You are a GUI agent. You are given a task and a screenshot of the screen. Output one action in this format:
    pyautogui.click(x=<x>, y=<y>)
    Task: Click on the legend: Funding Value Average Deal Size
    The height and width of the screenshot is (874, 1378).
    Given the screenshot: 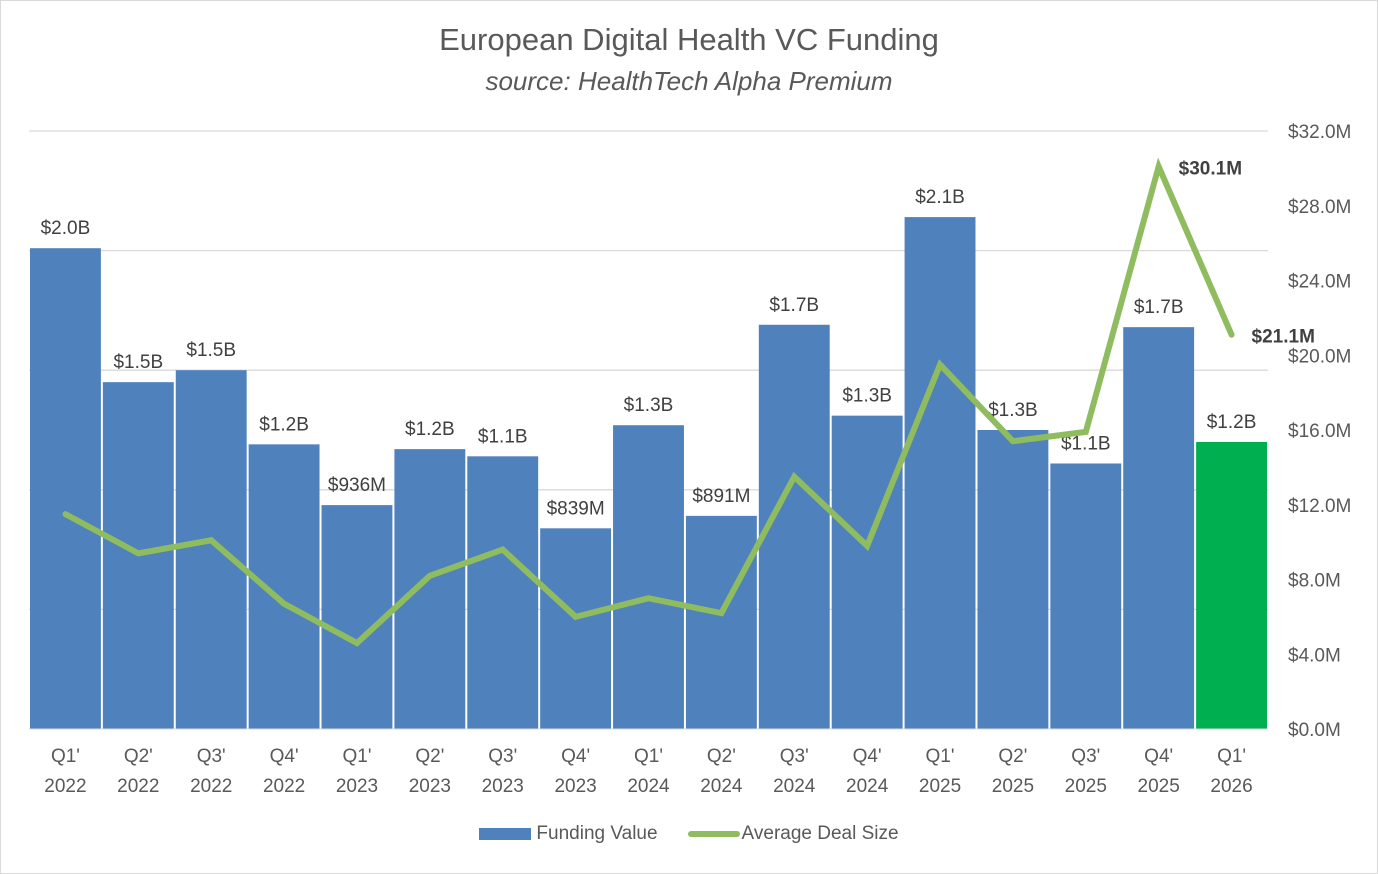 What is the action you would take?
    pyautogui.click(x=689, y=834)
    